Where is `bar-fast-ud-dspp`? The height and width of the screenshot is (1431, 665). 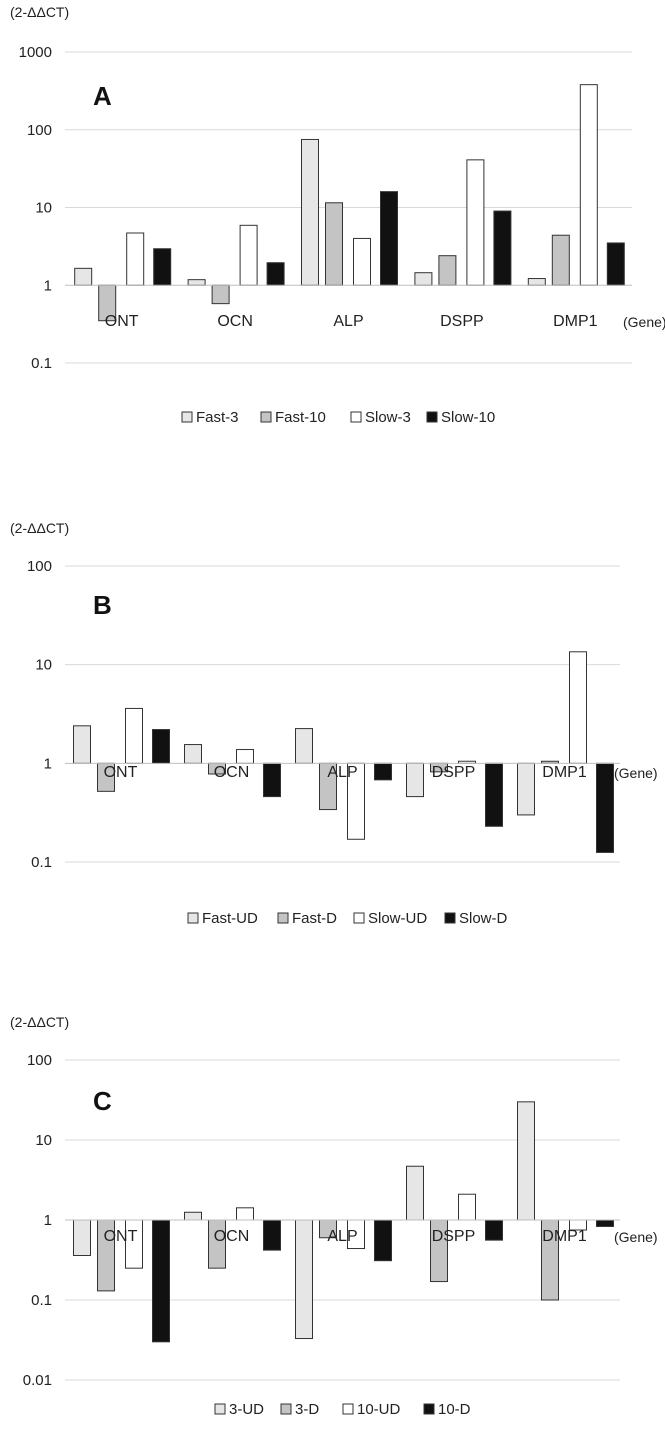
bar-fast-ud-dspp is located at coordinates (415, 780).